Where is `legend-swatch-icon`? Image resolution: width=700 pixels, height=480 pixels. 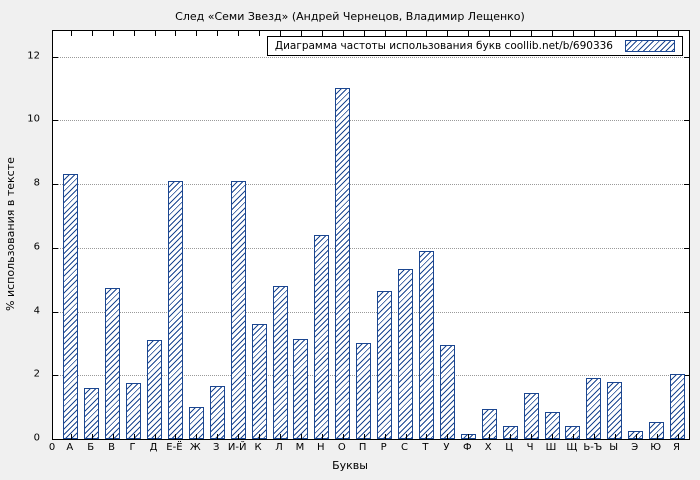 legend-swatch-icon is located at coordinates (650, 46).